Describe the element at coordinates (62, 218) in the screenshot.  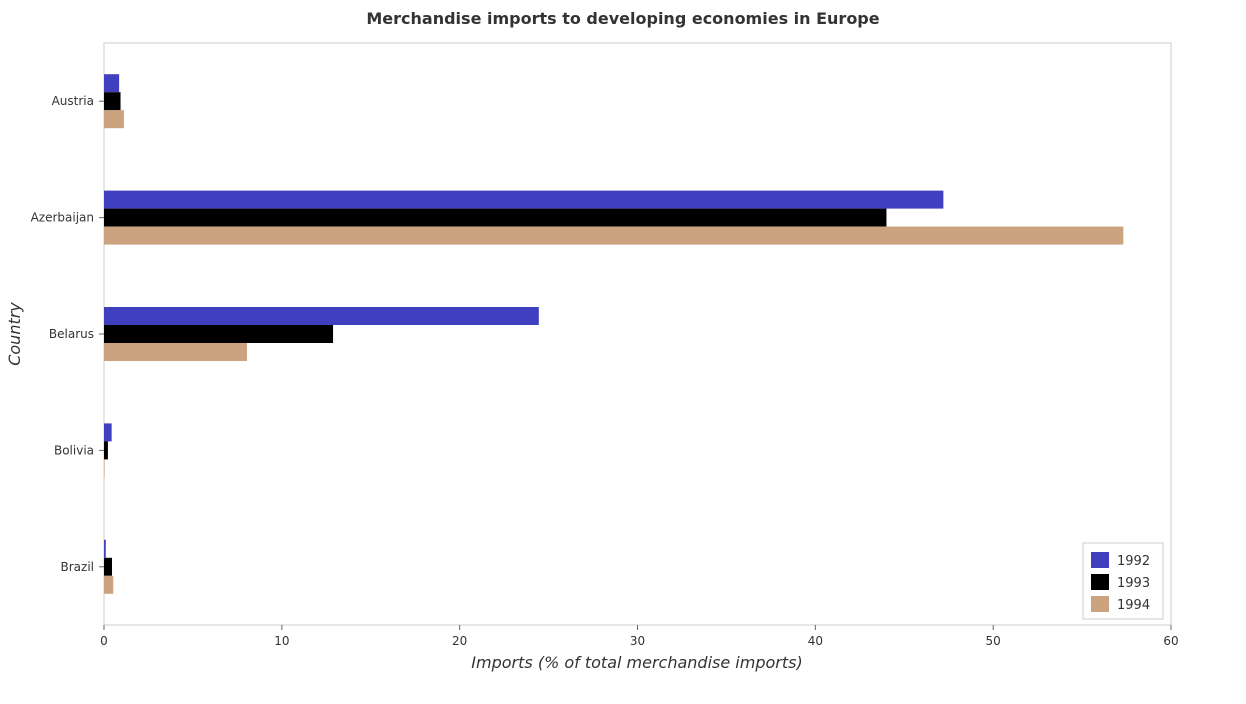
I see `y-tick-label-azerbaijan: Azerbaijan` at that location.